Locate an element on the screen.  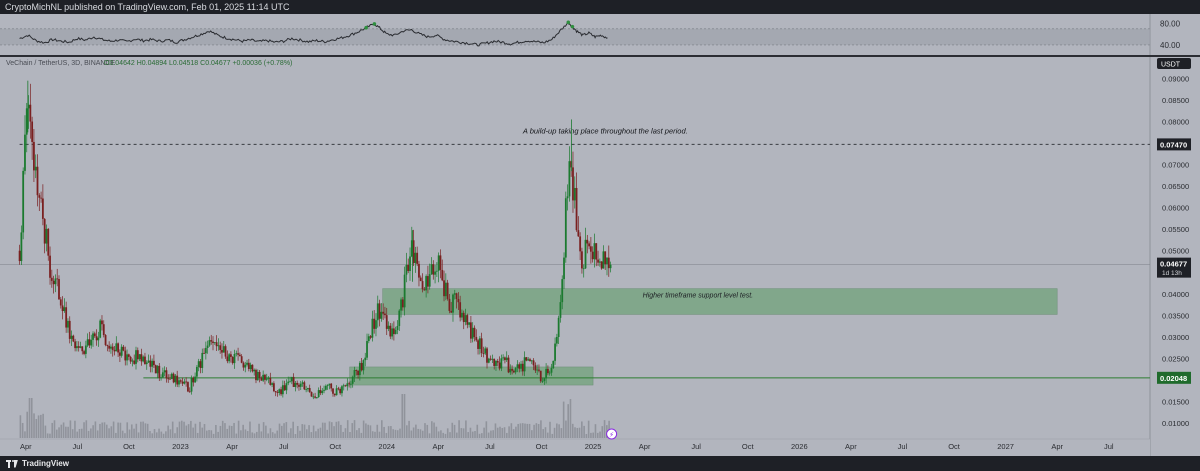
currency-badge is located at coordinates (1174, 63).